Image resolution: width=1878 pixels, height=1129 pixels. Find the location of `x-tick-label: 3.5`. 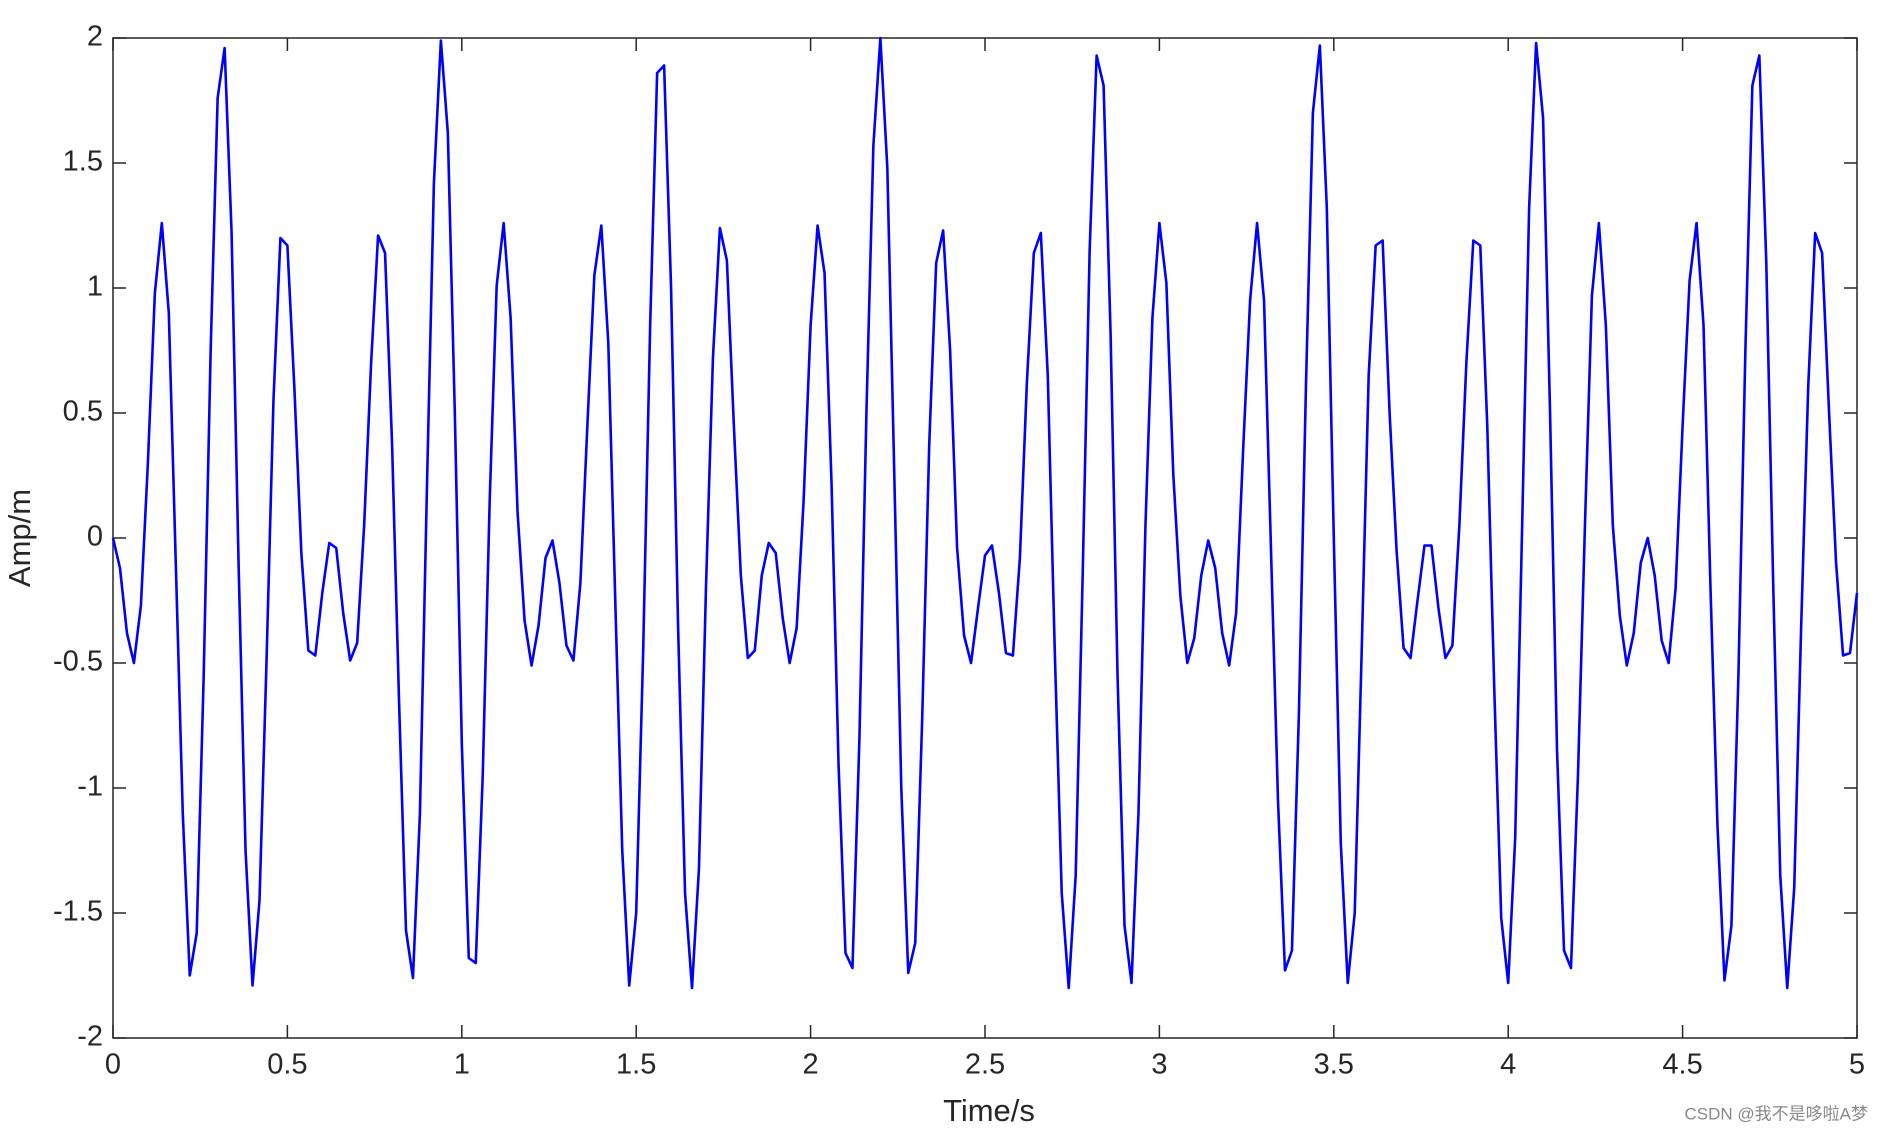

x-tick-label: 3.5 is located at coordinates (1334, 1065).